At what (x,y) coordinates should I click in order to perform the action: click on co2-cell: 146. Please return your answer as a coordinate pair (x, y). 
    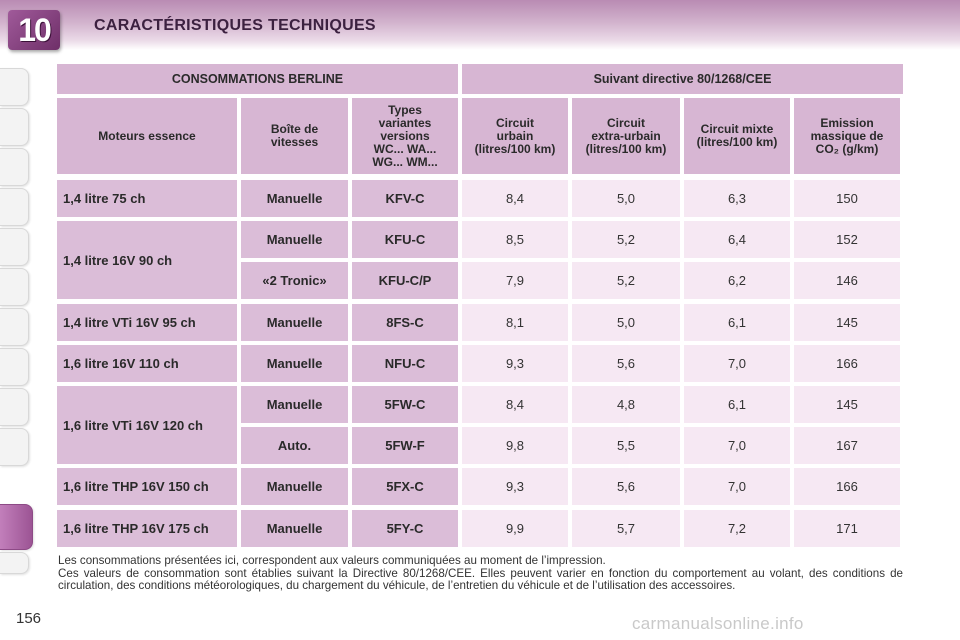
    Looking at the image, I should click on (847, 281).